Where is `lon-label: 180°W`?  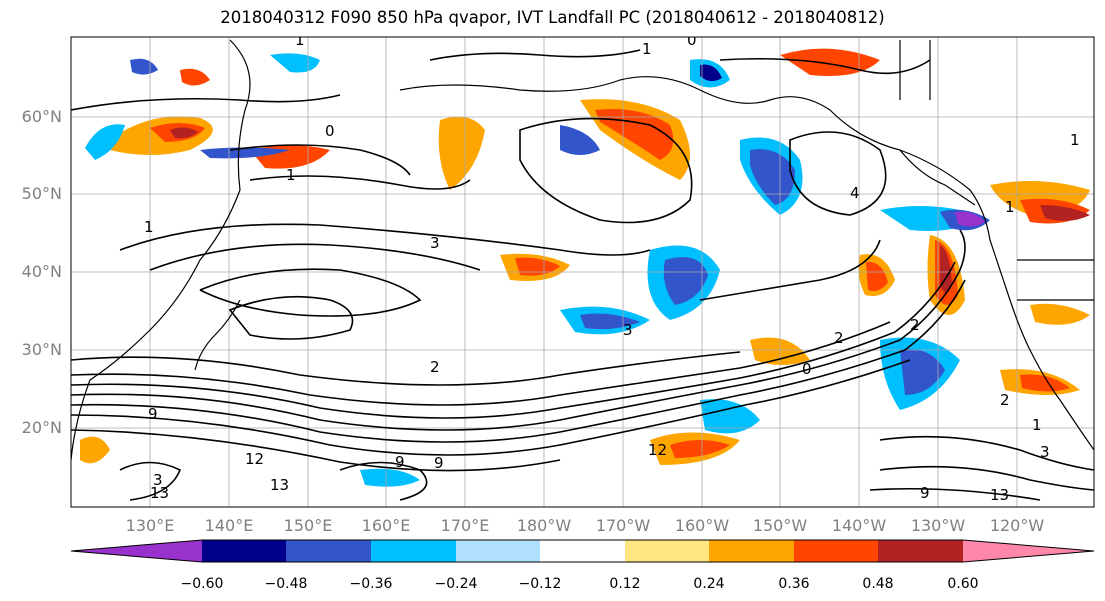
lon-label: 180°W is located at coordinates (544, 525).